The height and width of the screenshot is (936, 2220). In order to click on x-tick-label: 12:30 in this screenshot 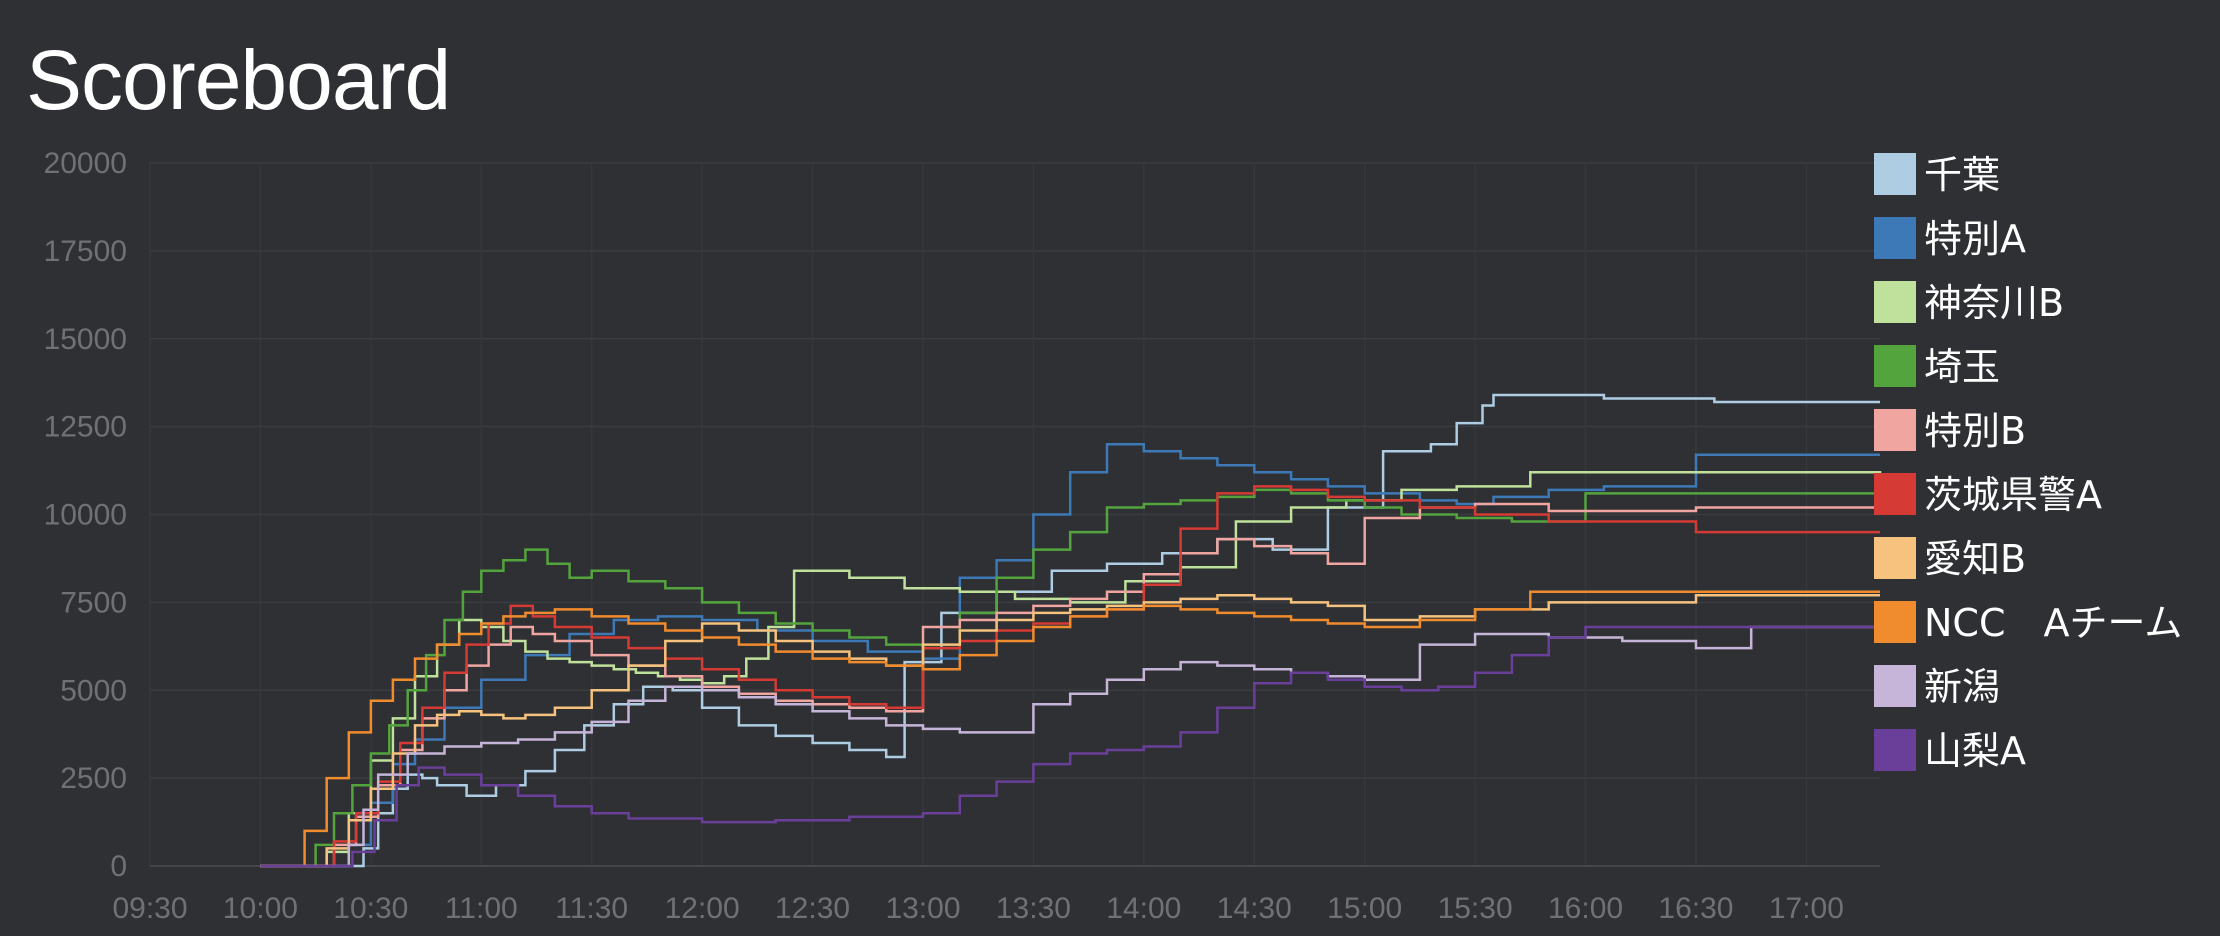, I will do `click(812, 908)`.